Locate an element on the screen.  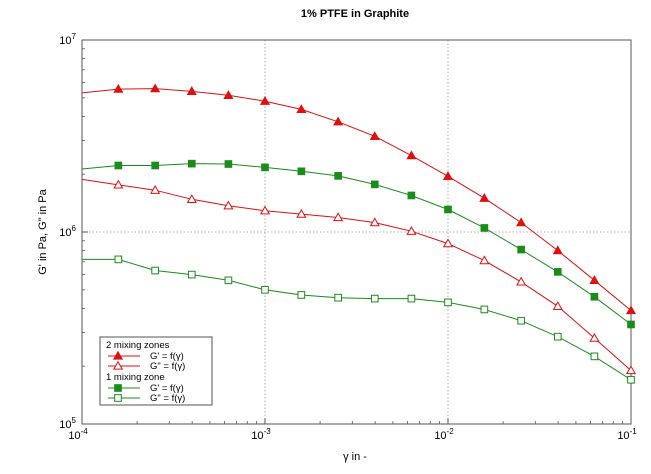
x-tick-exponent: -4 is located at coordinates (85, 431).